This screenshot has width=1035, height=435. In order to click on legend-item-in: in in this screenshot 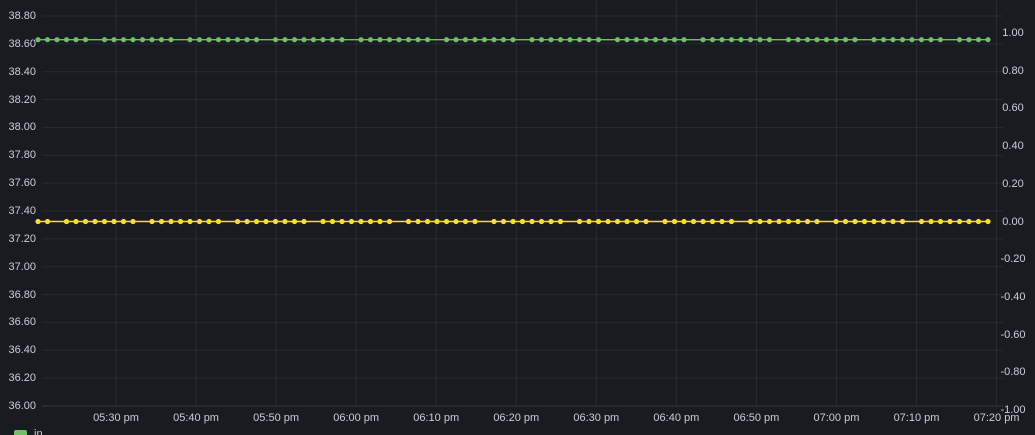, I will do `click(38, 431)`.